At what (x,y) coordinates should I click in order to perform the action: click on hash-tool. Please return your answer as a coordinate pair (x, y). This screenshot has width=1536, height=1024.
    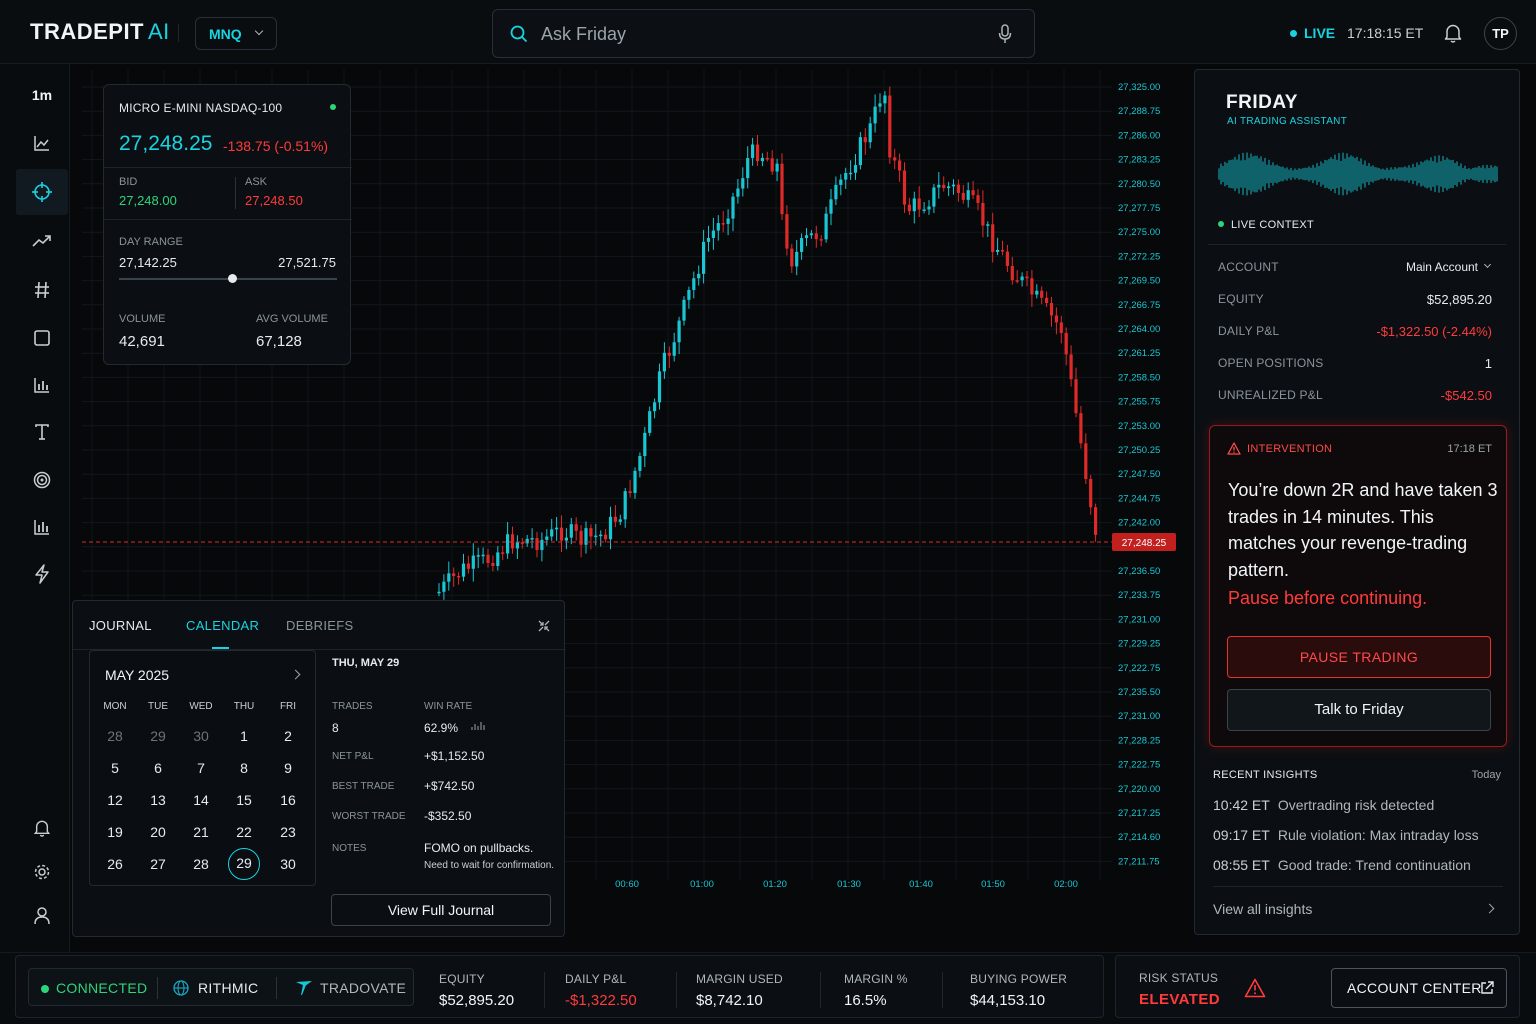
    Looking at the image, I should click on (42, 290).